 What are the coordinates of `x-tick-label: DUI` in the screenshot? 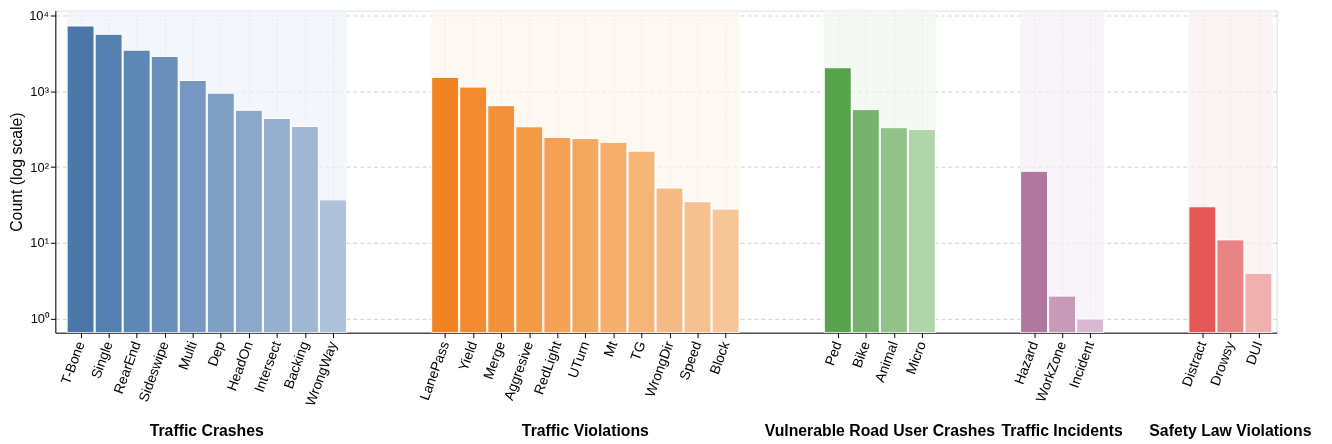 It's located at (1254, 352).